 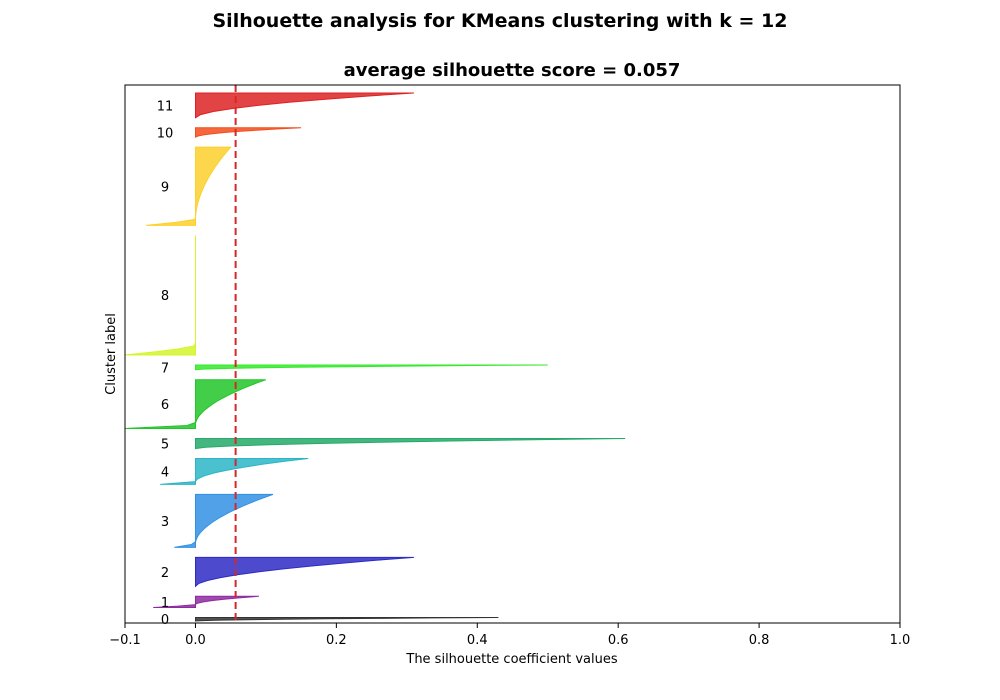 What do you see at coordinates (165, 603) in the screenshot?
I see `cluster-label-1: 1` at bounding box center [165, 603].